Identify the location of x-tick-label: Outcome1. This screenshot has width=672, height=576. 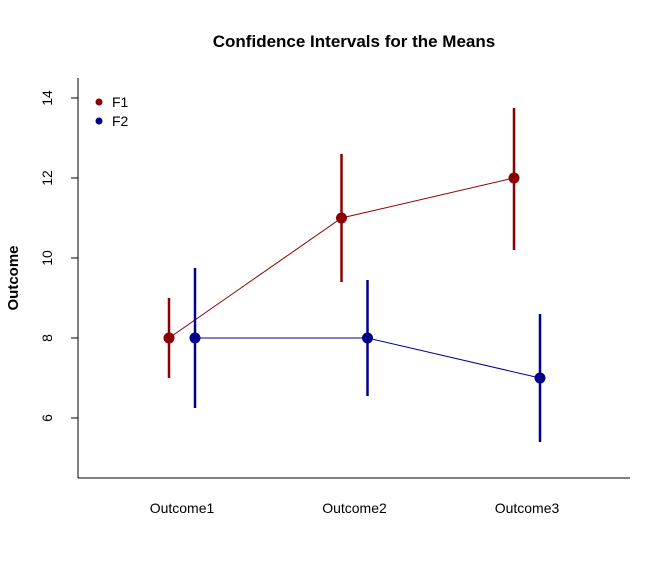
(182, 508).